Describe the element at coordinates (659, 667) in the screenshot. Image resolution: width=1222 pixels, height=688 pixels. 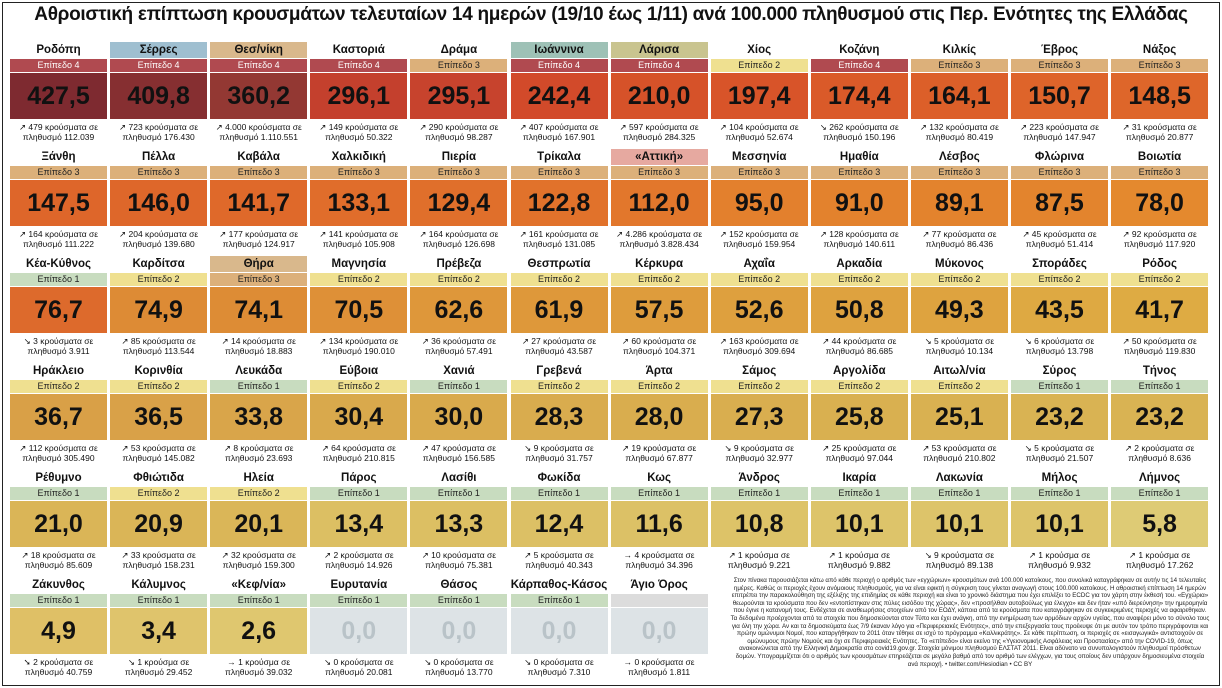
I see `cases-info: → 0 κρούσματα σε πληθυσμό 1.811` at that location.